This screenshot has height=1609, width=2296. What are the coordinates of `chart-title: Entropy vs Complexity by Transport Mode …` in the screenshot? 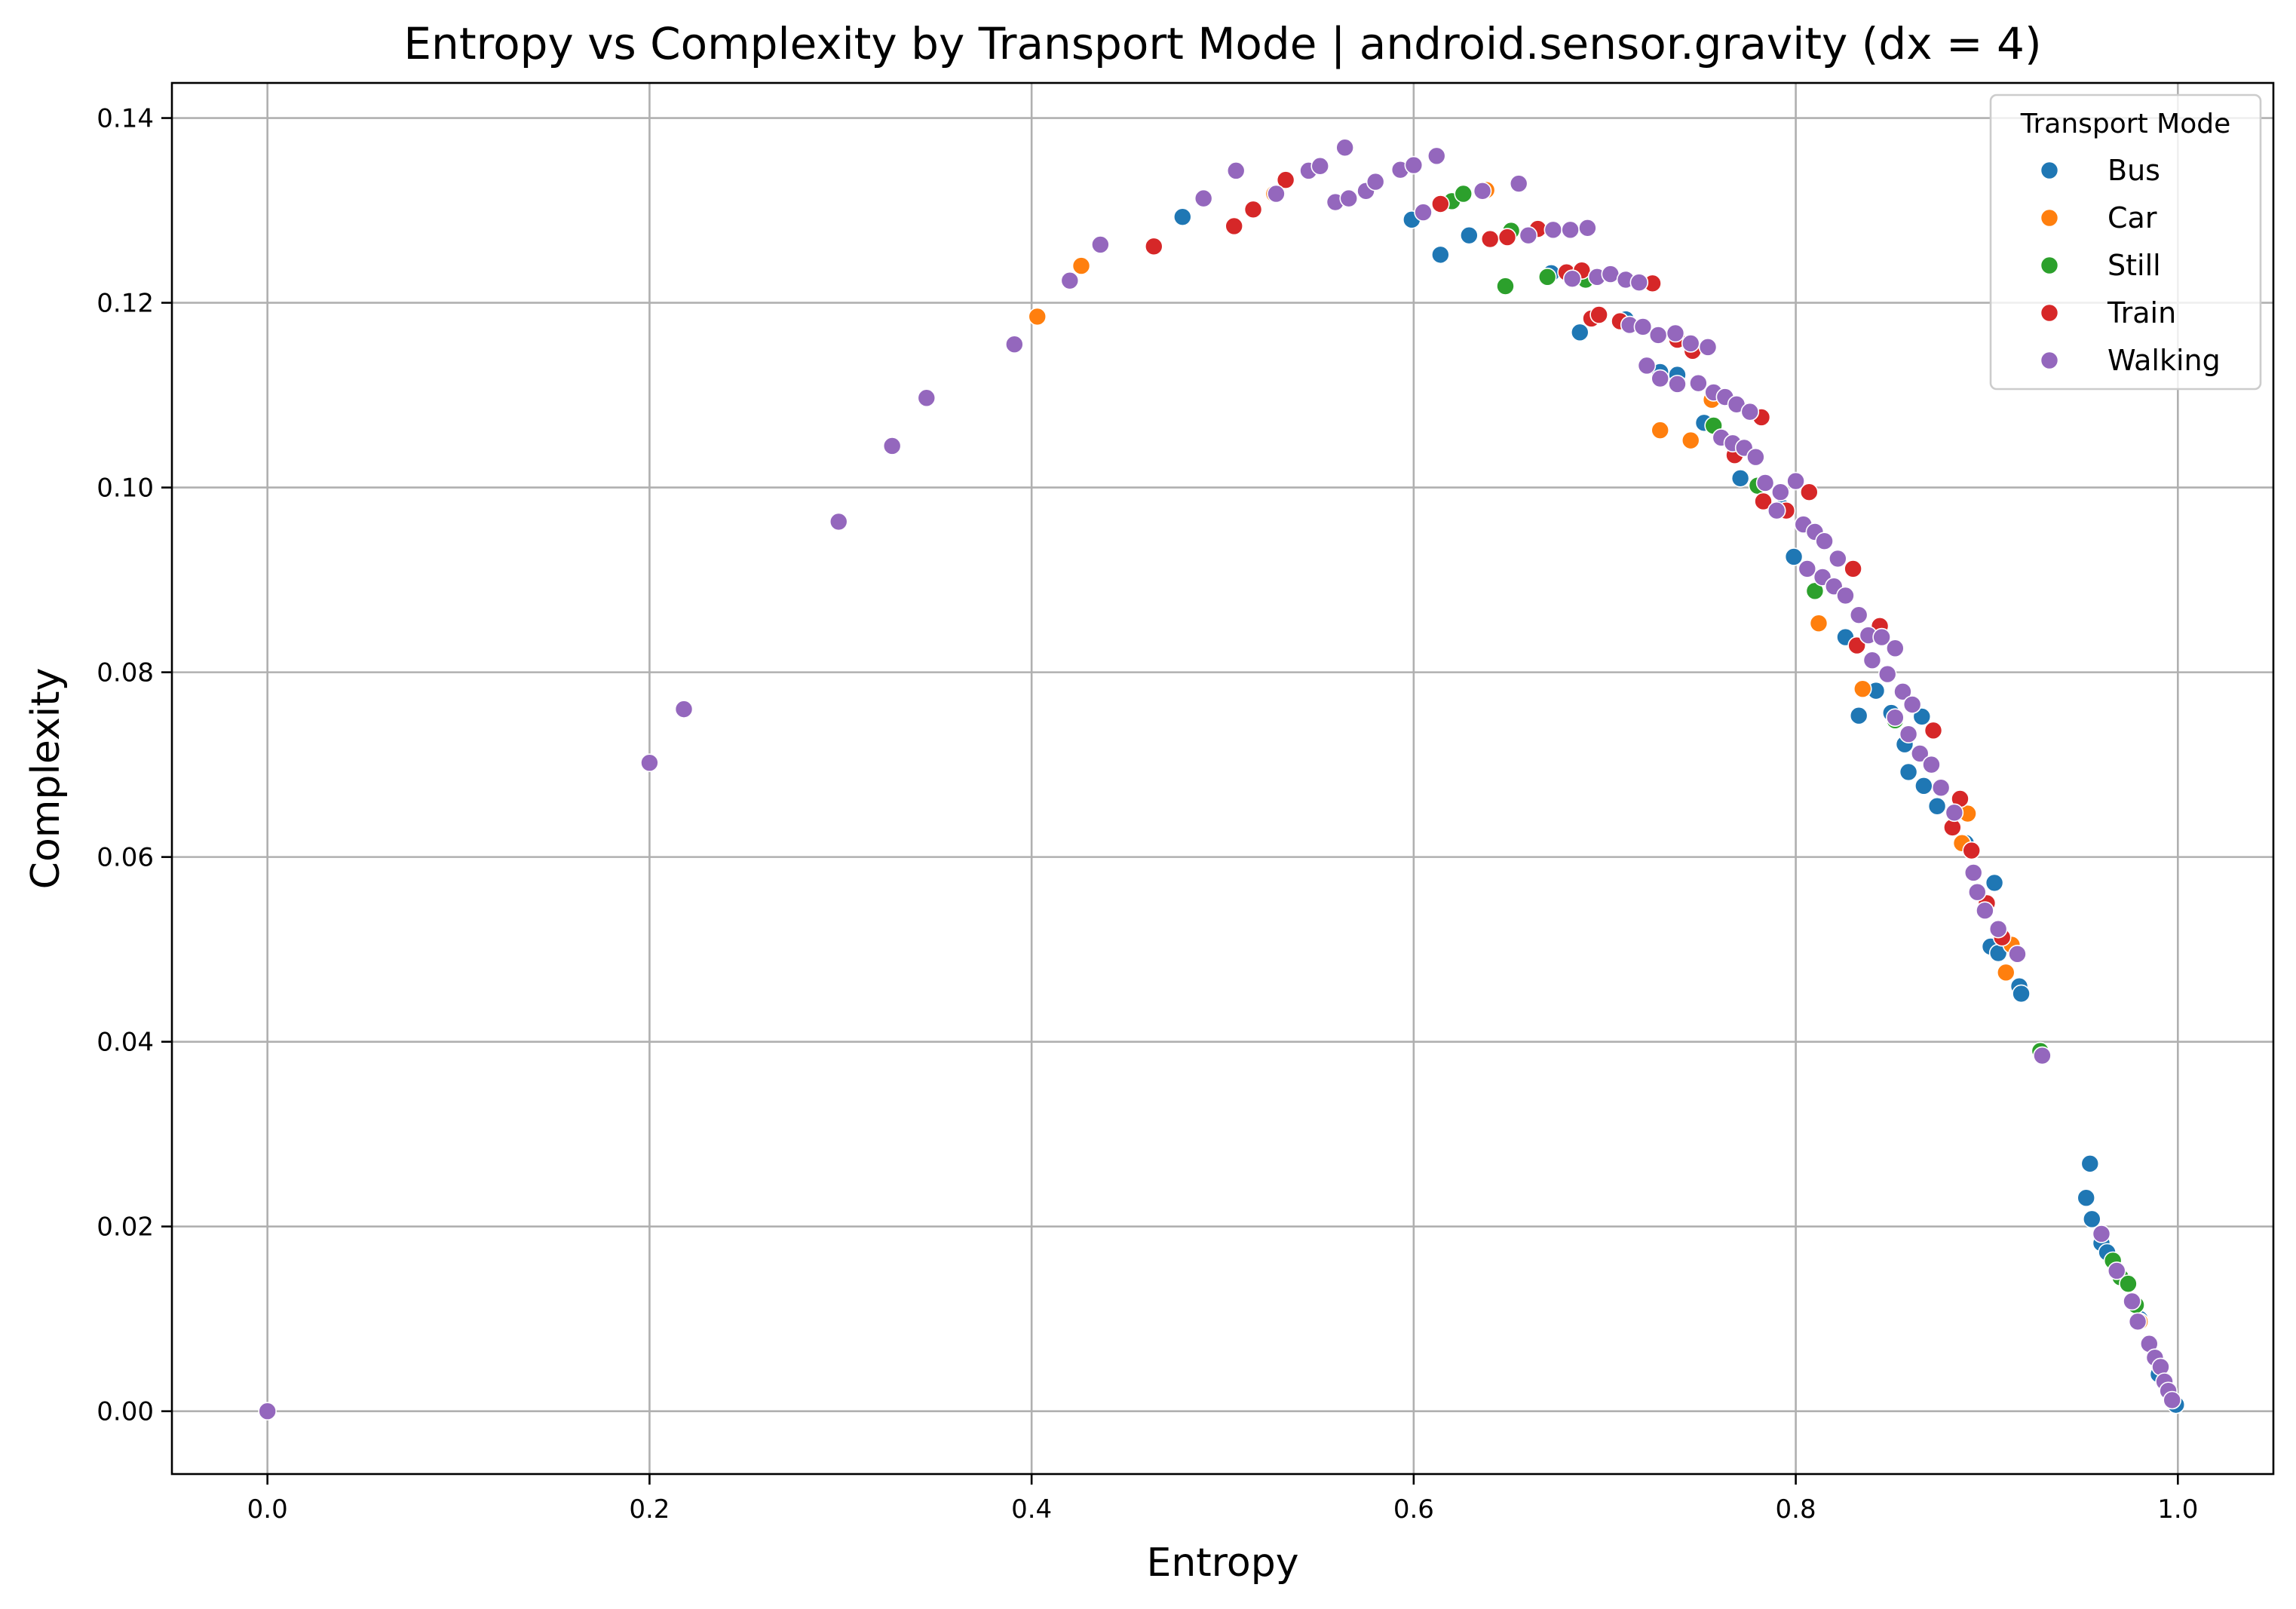 It's located at (1222, 43).